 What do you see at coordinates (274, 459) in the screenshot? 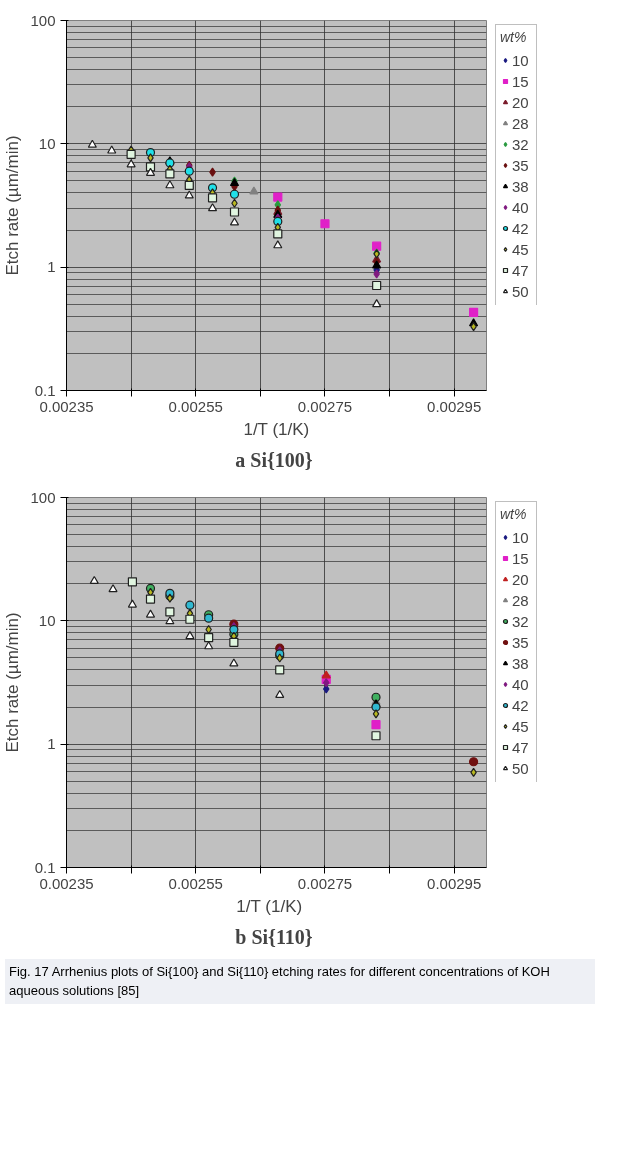
I see `text: a Si{100}` at bounding box center [274, 459].